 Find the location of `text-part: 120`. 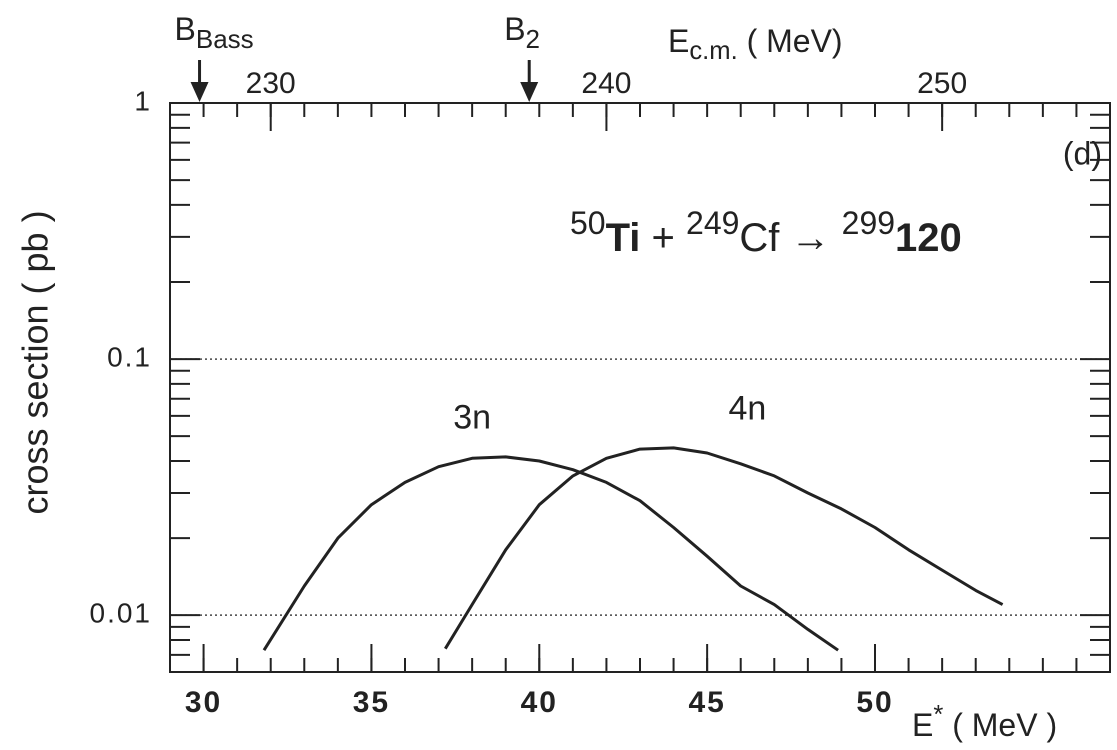

text-part: 120 is located at coordinates (928, 238).